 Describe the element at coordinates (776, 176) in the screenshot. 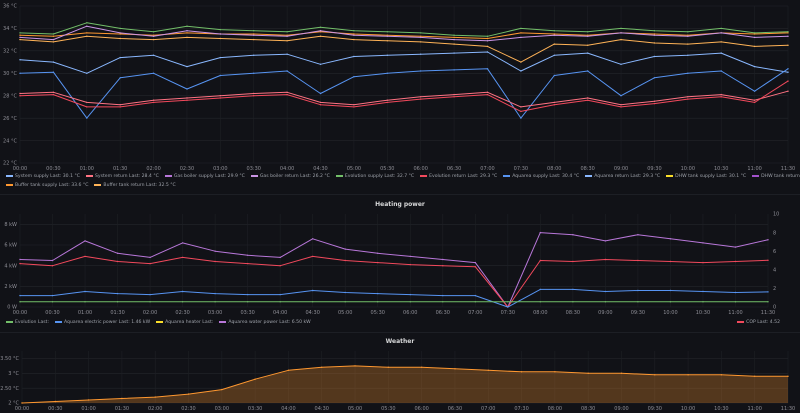

I see `legend-item: DHW tank return Last:` at that location.